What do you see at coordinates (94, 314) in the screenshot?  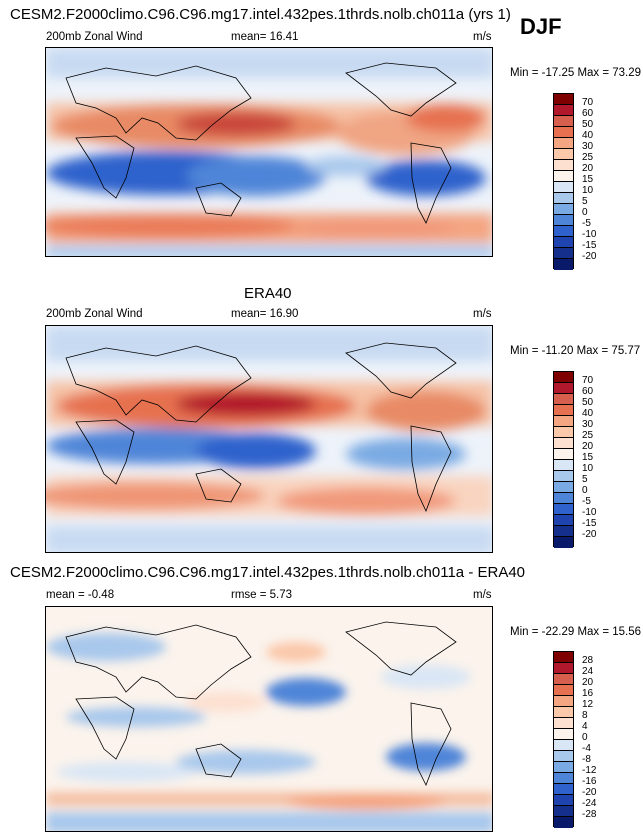 I see `panel2-variable-label: 200mb Zonal Wind` at bounding box center [94, 314].